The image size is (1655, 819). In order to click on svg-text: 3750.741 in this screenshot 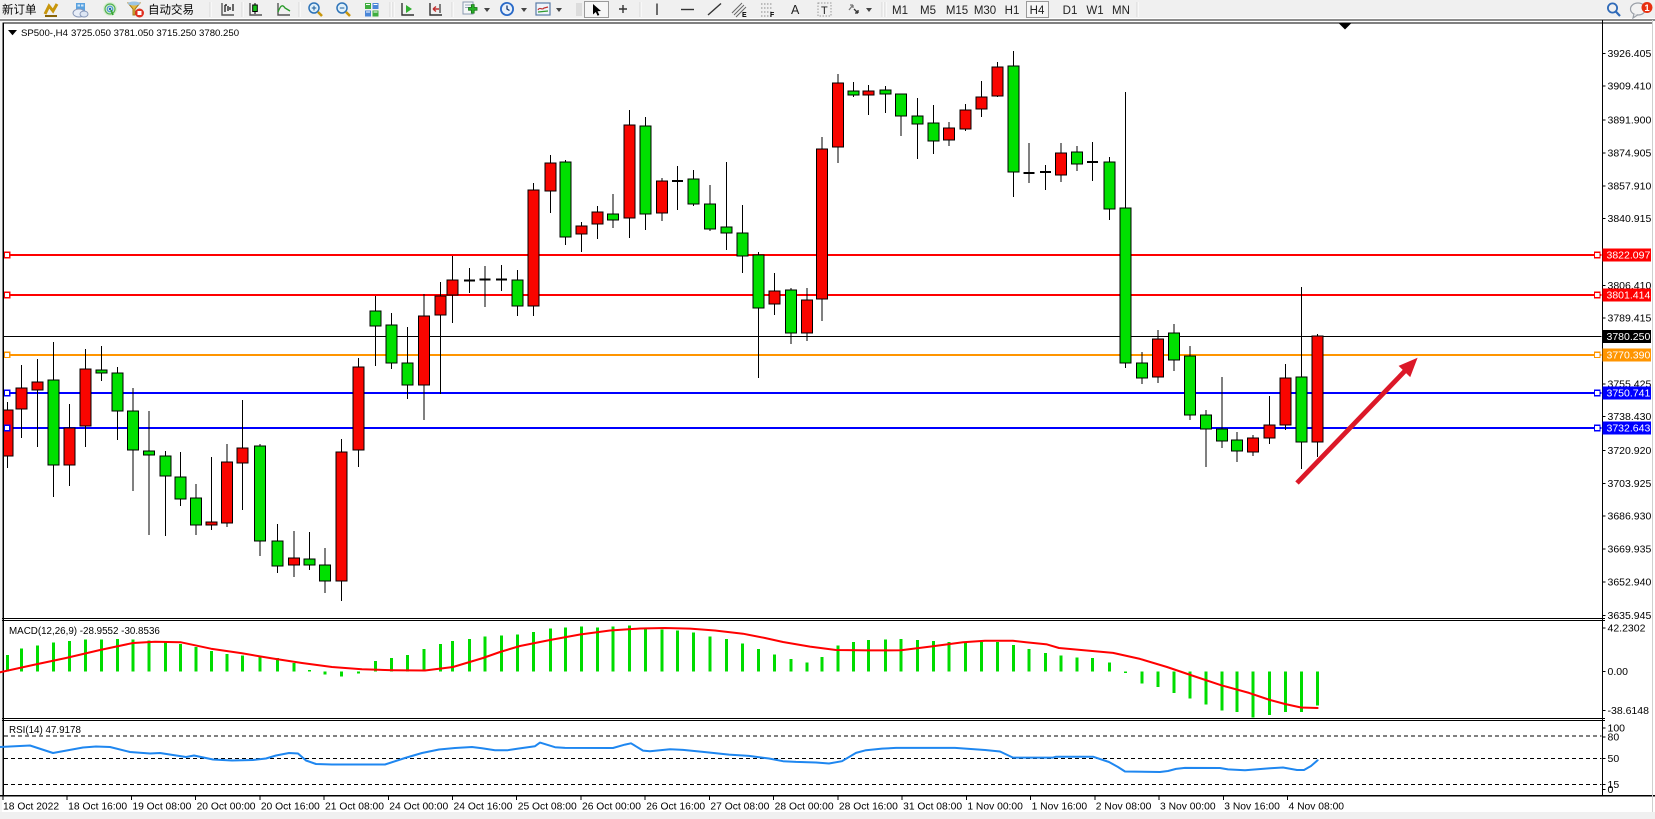, I will do `click(1629, 393)`.